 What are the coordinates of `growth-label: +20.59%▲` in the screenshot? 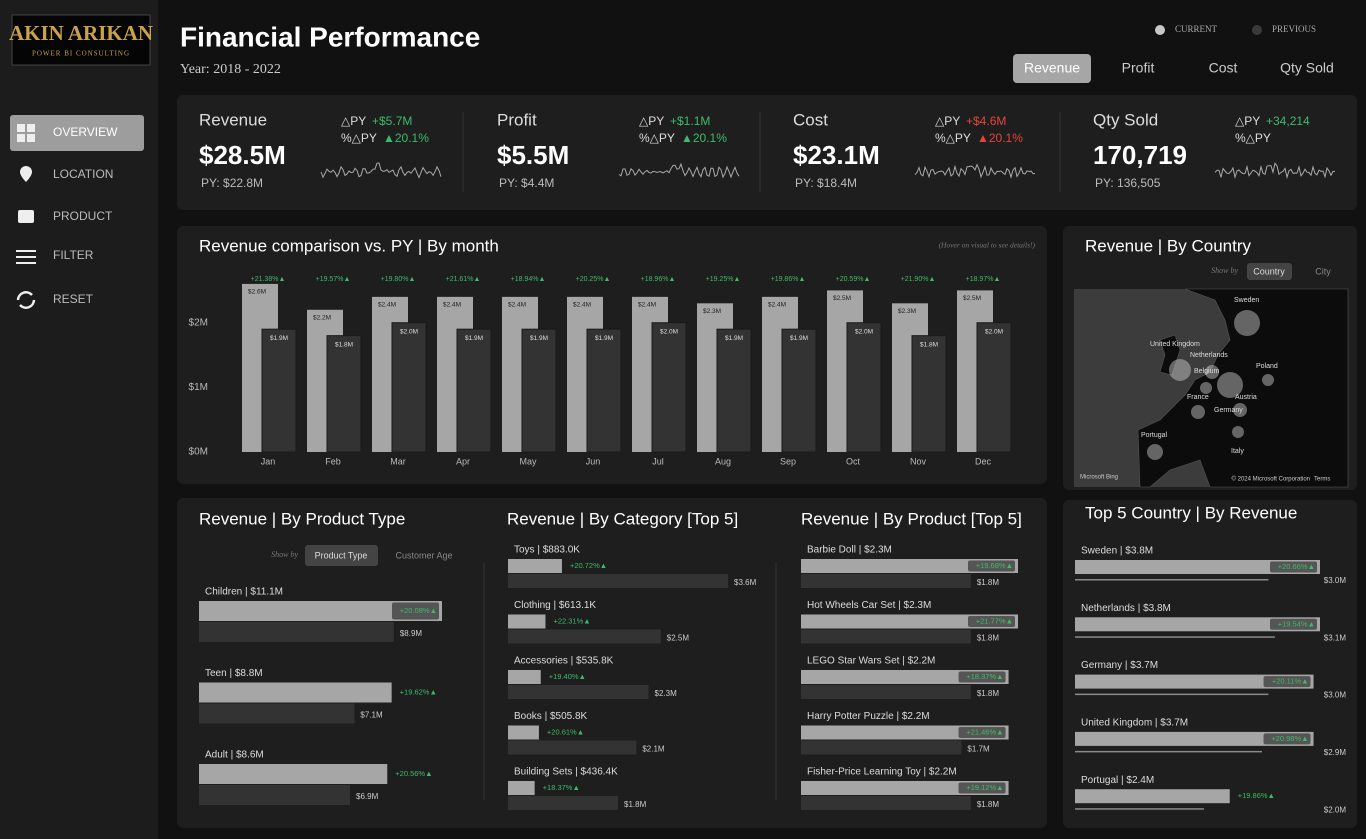 It's located at (853, 279).